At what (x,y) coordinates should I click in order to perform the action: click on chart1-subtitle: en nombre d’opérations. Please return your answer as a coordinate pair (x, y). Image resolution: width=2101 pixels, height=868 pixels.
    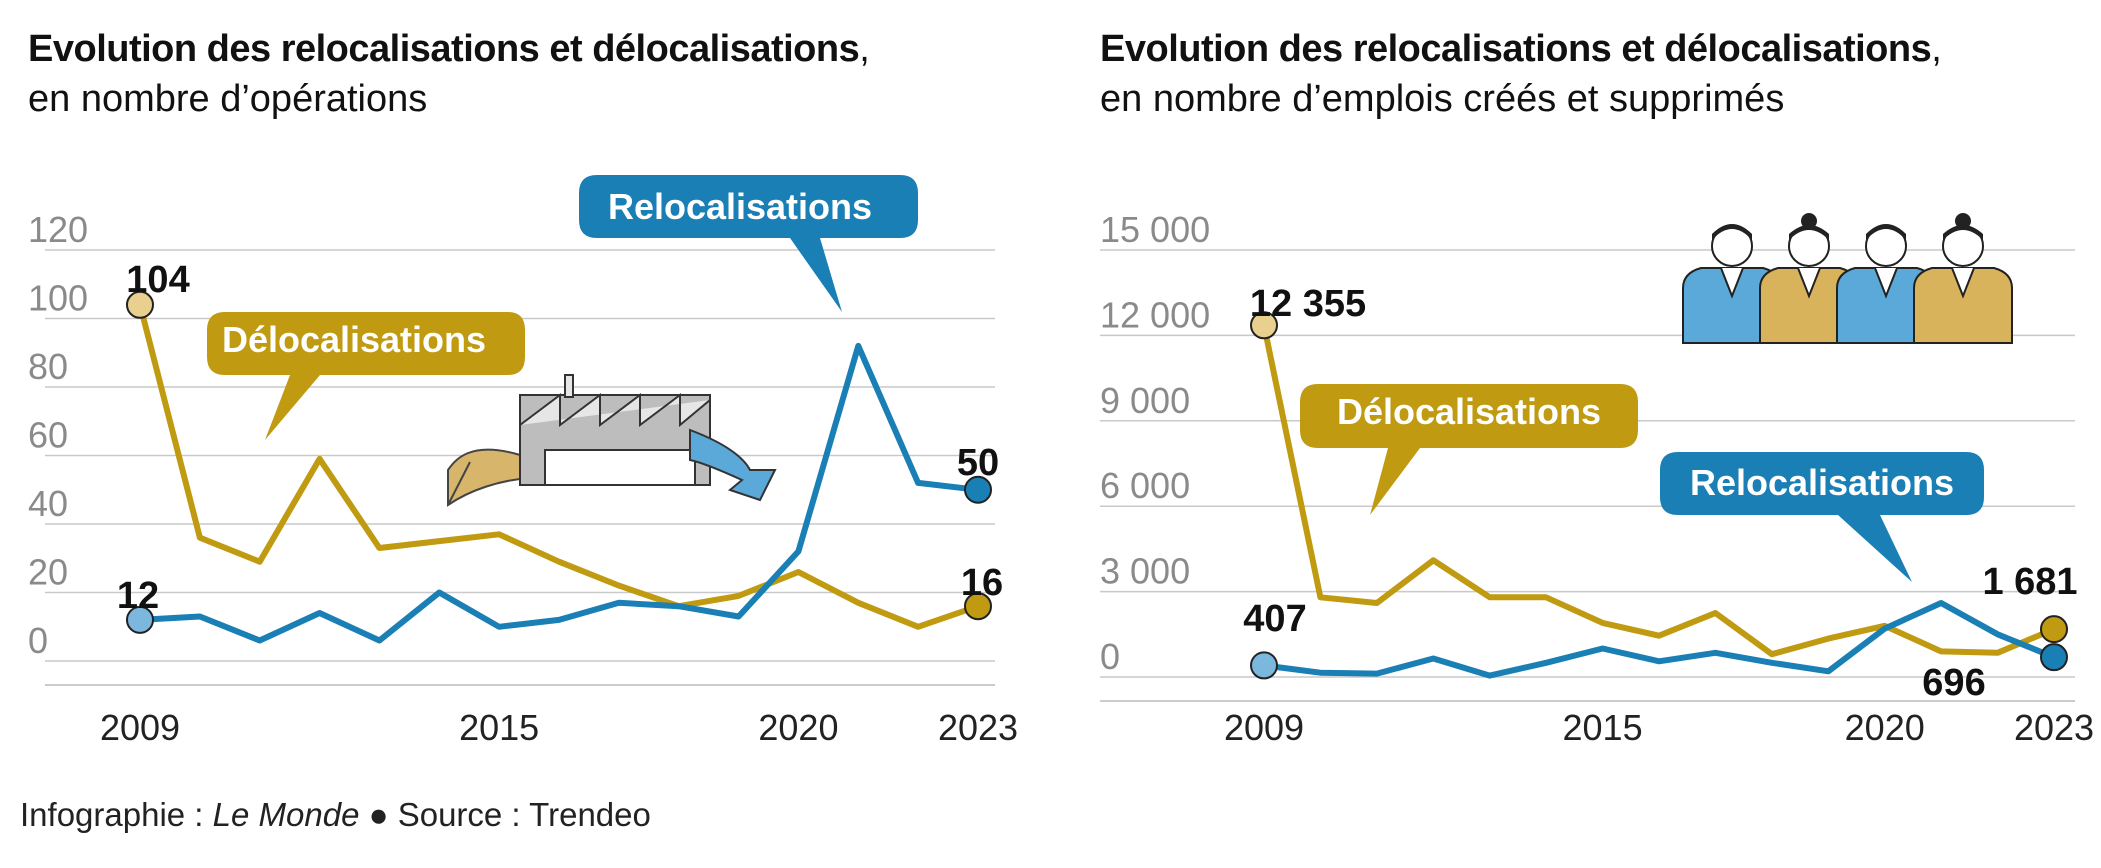
    Looking at the image, I should click on (228, 99).